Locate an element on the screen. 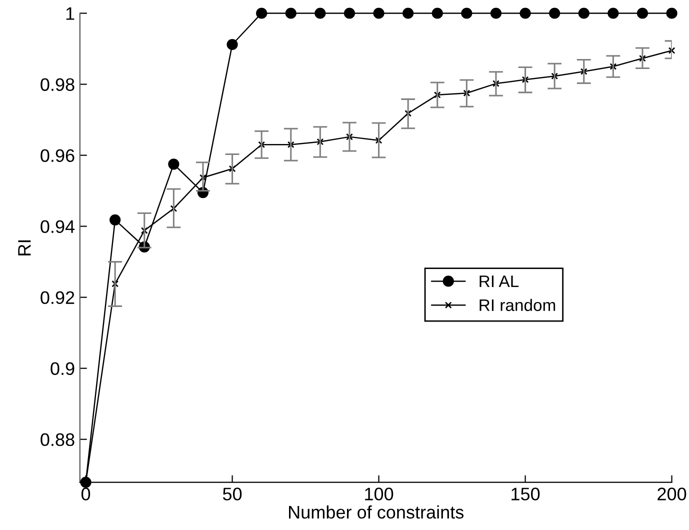 The width and height of the screenshot is (689, 530). y-axis-title: RI is located at coordinates (24, 248).